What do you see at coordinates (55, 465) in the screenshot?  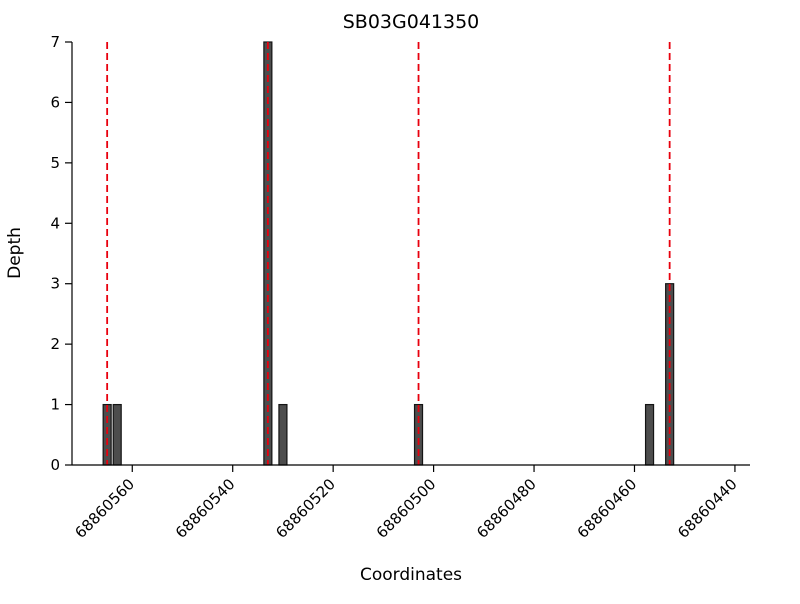 I see `y-tick-label: 0` at bounding box center [55, 465].